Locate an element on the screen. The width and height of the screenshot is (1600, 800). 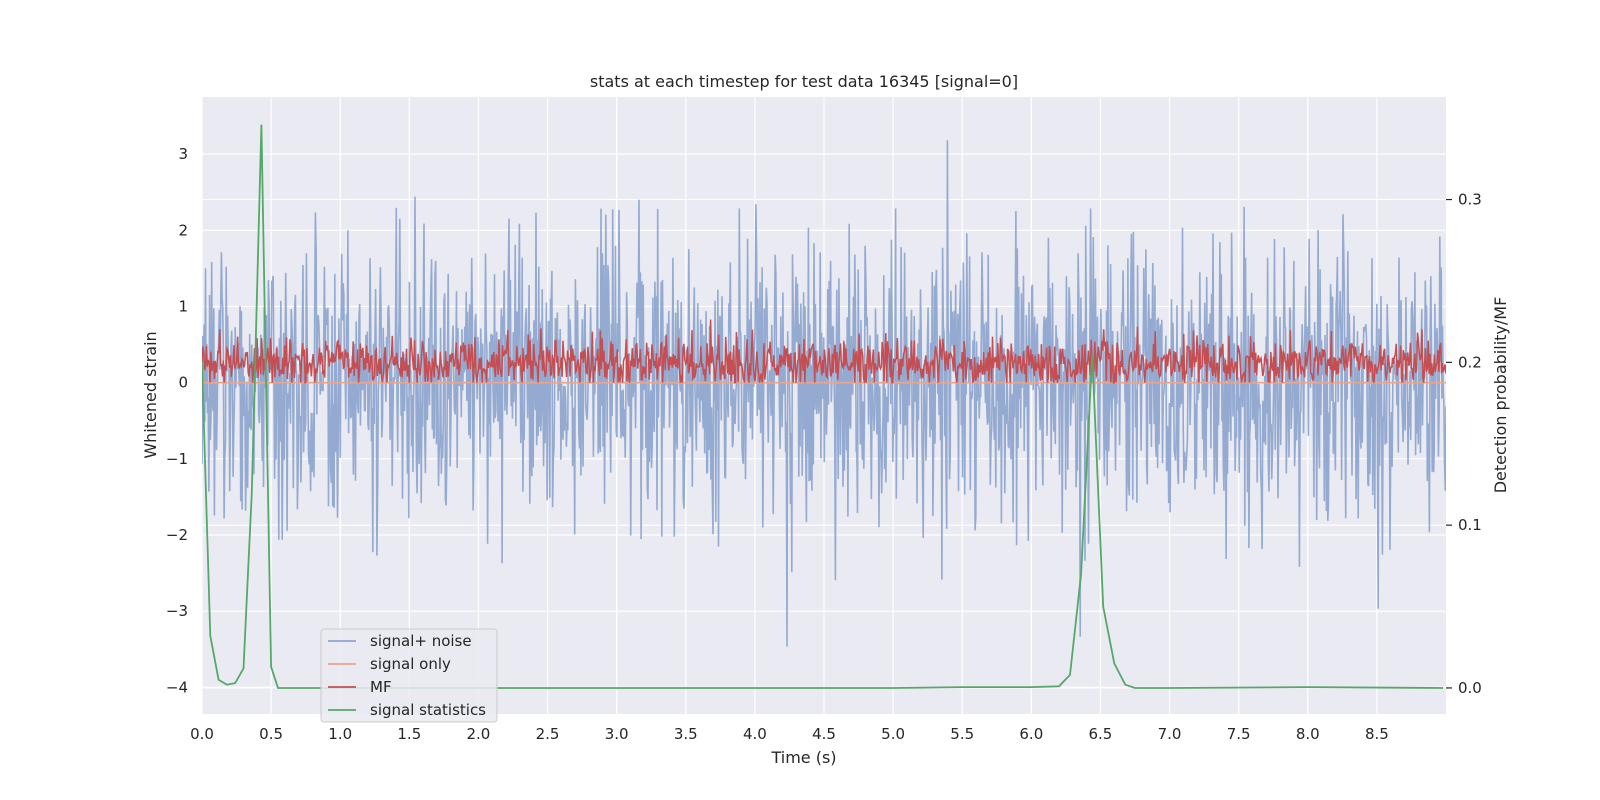
series-line-mf is located at coordinates (824, 351).